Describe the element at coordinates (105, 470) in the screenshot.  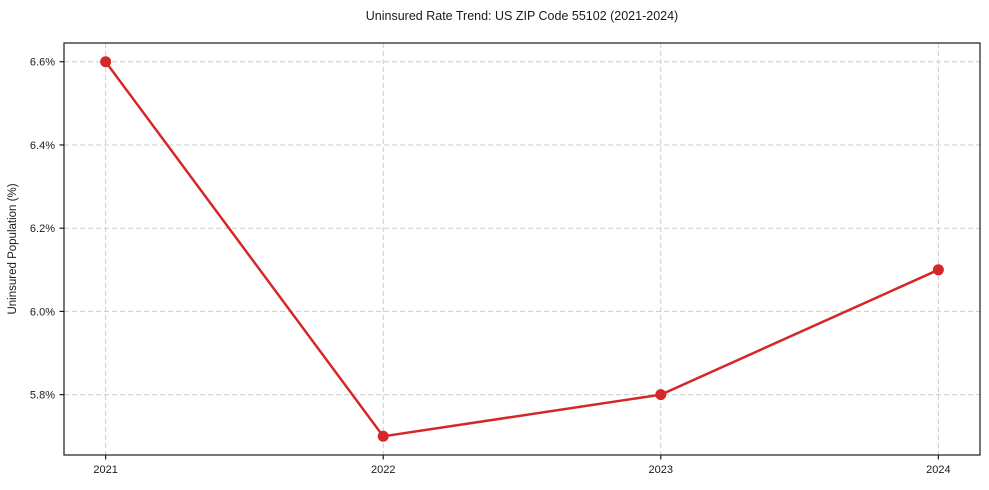
I see `x-axis-tick-label: 2021` at that location.